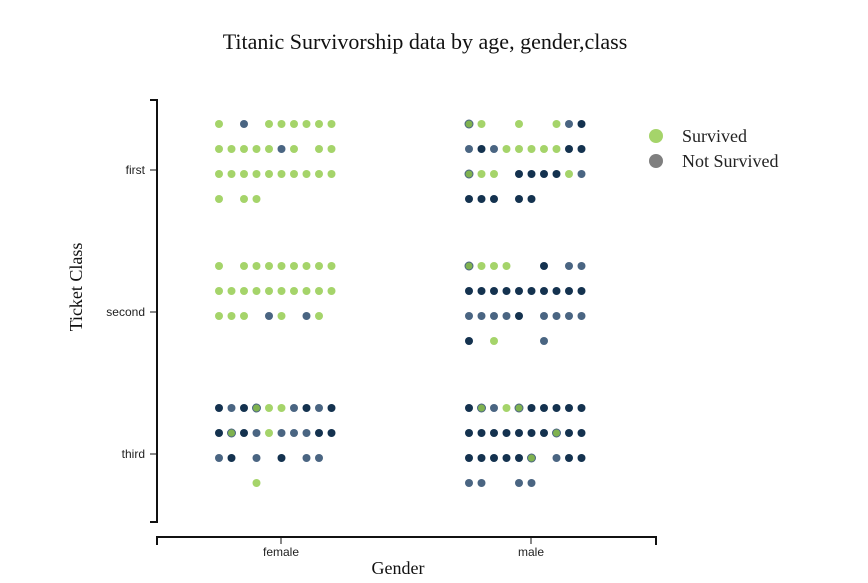  Describe the element at coordinates (133, 454) in the screenshot. I see `y-tick-label-third: third` at that location.